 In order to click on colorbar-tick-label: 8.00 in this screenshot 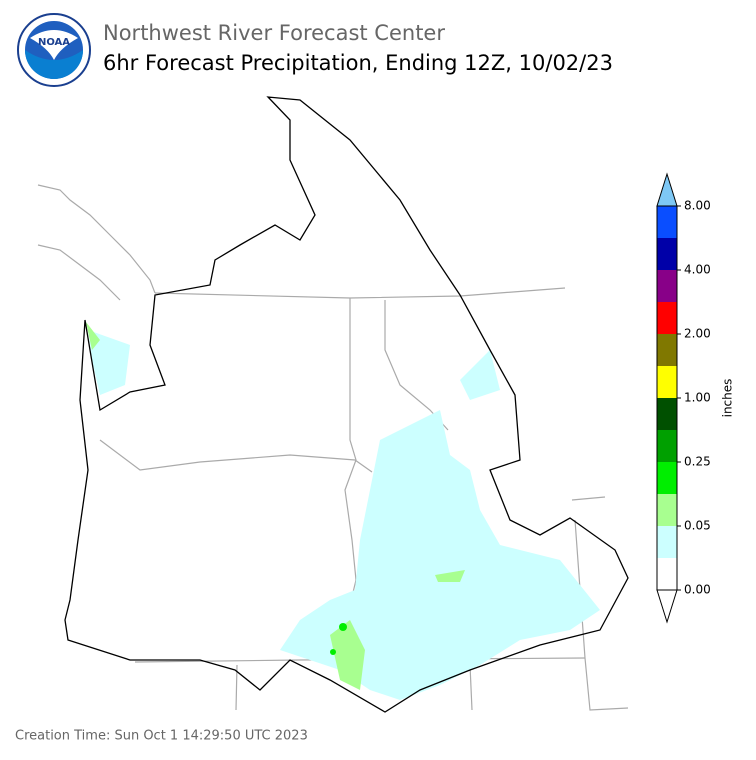, I will do `click(697, 206)`.